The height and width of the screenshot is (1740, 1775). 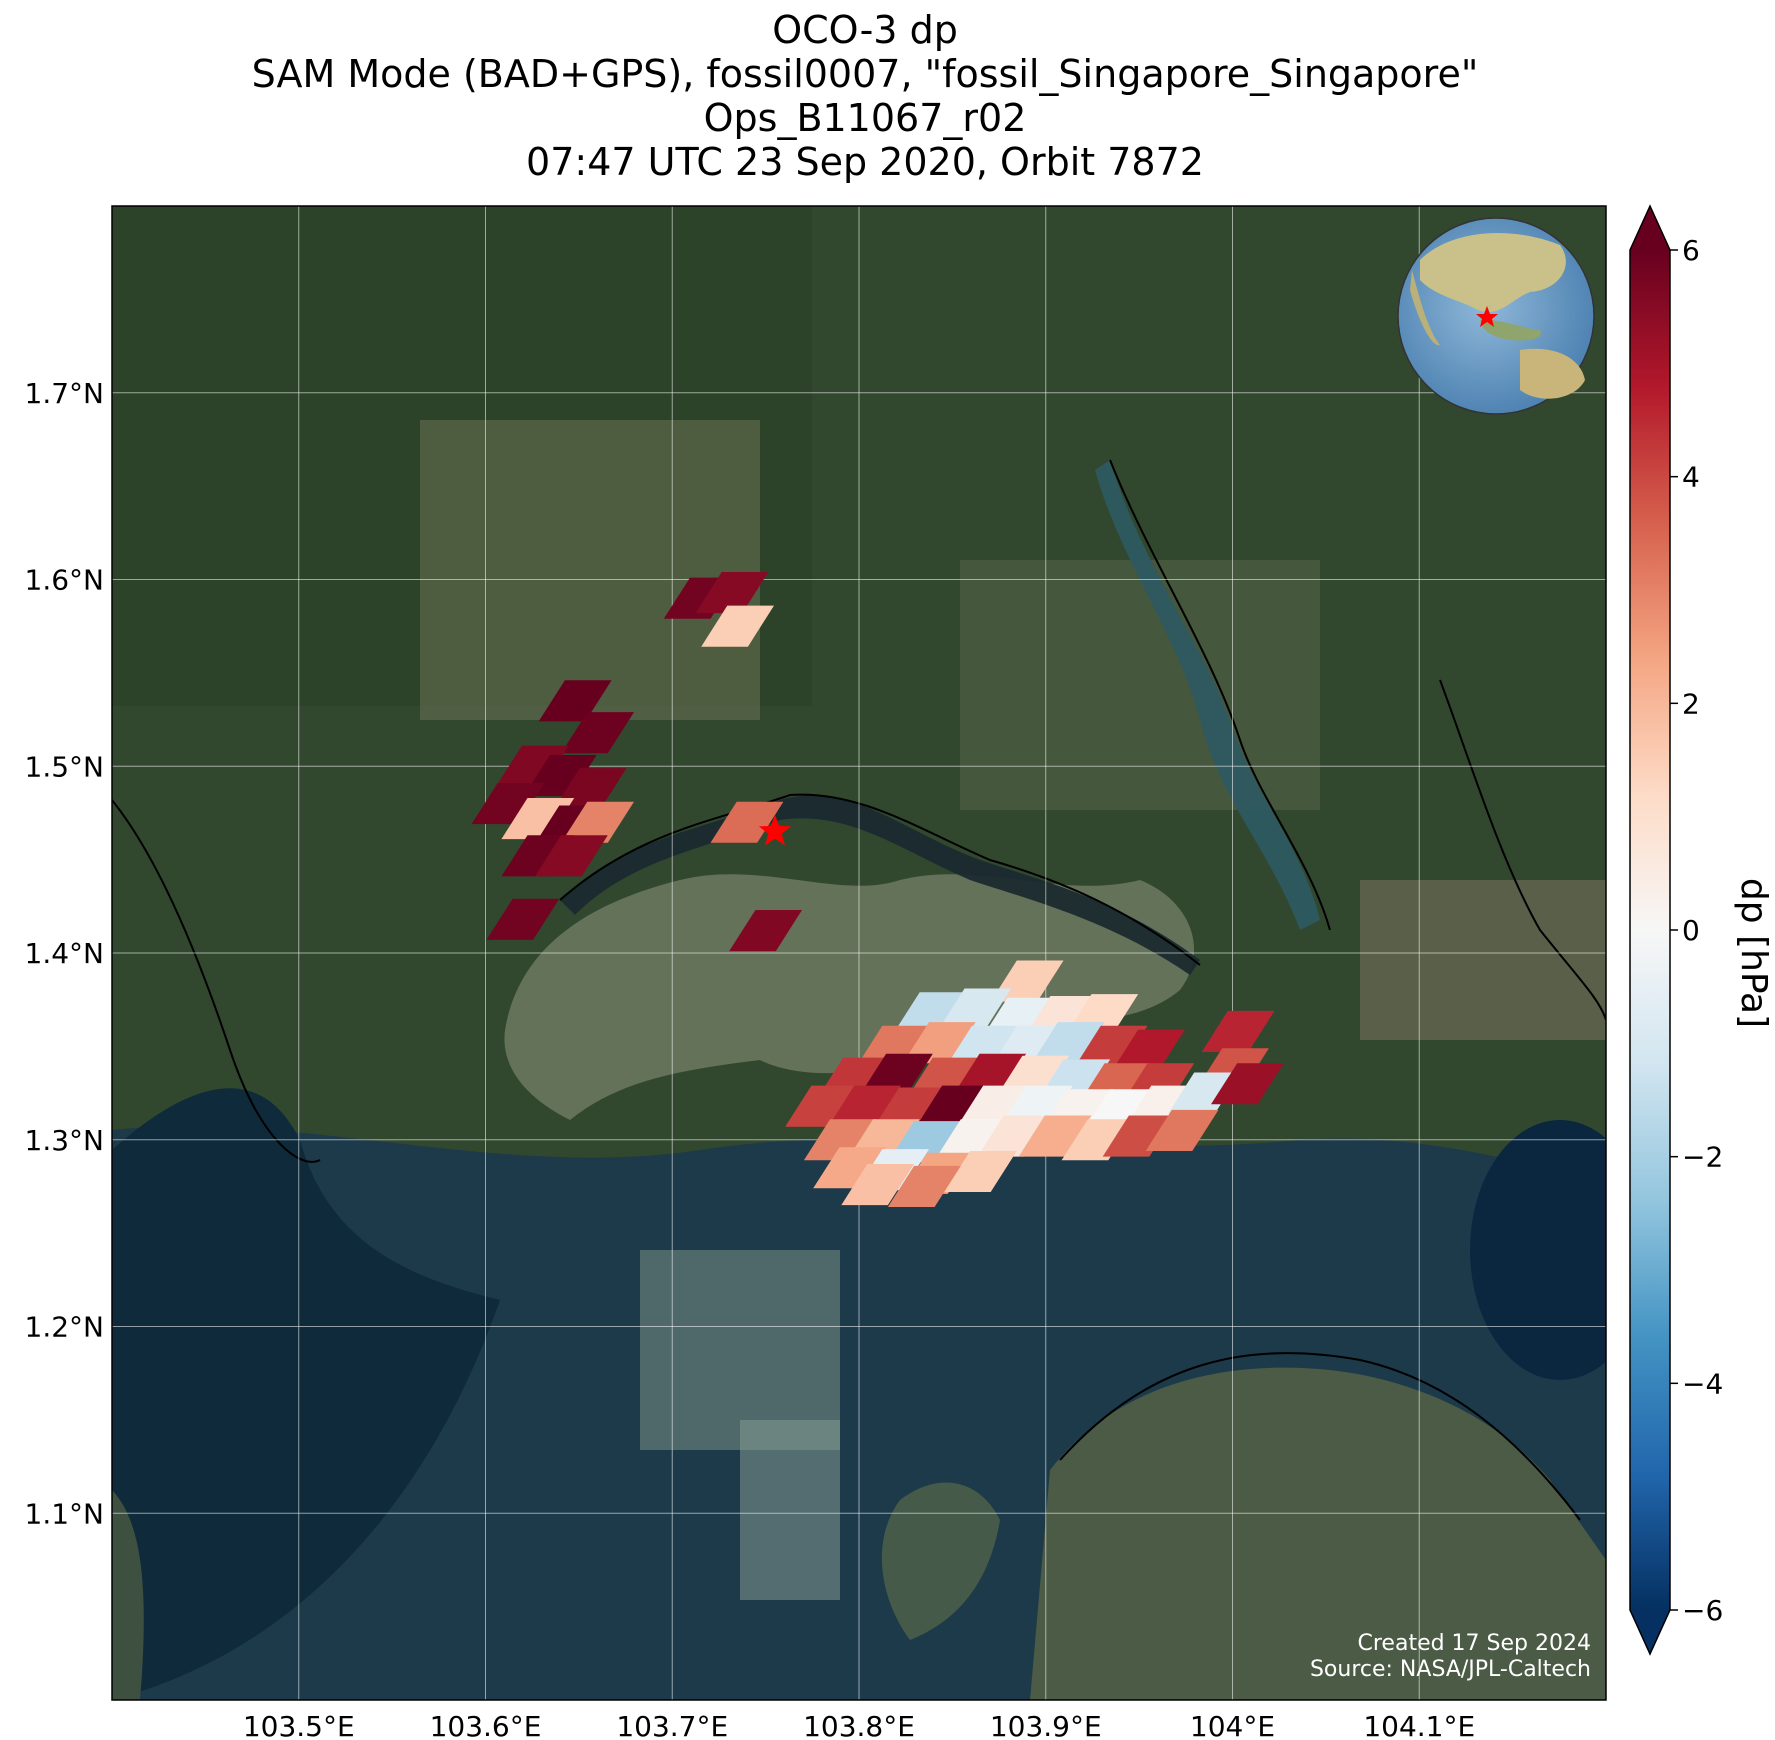 What do you see at coordinates (1691, 930) in the screenshot?
I see `colorbar-tick-label: 0` at bounding box center [1691, 930].